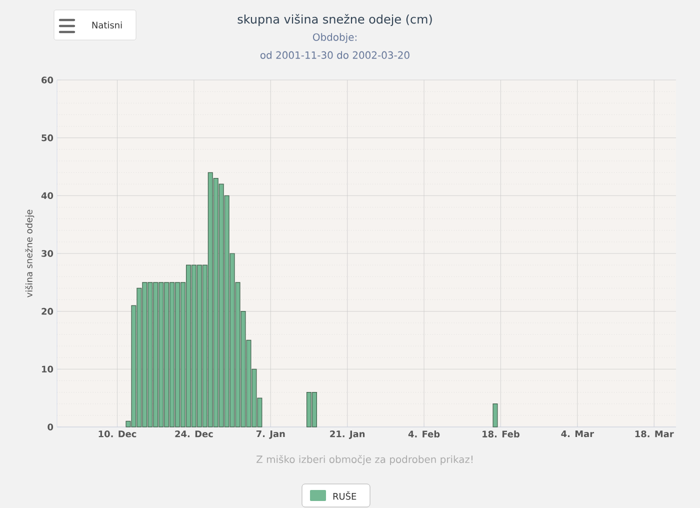 This screenshot has height=508, width=700. What do you see at coordinates (194, 434) in the screenshot?
I see `x-tick-label: 24. Dec` at bounding box center [194, 434].